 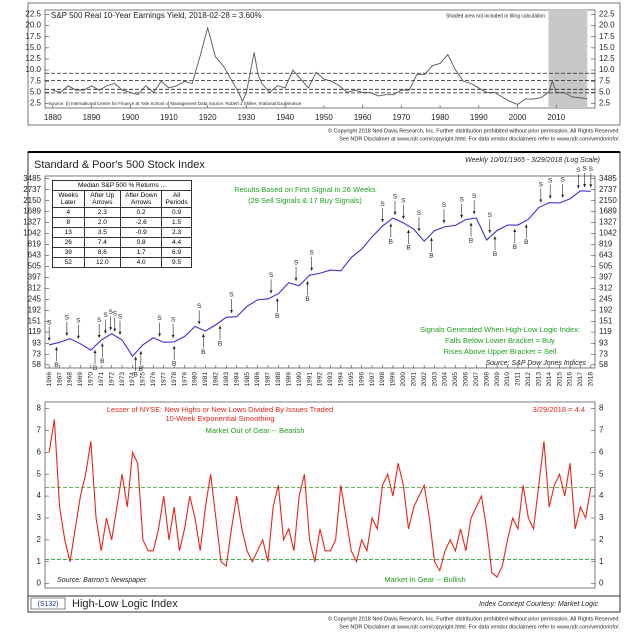 What do you see at coordinates (236, 379) in the screenshot?
I see `x-tick-label: 1984` at bounding box center [236, 379].